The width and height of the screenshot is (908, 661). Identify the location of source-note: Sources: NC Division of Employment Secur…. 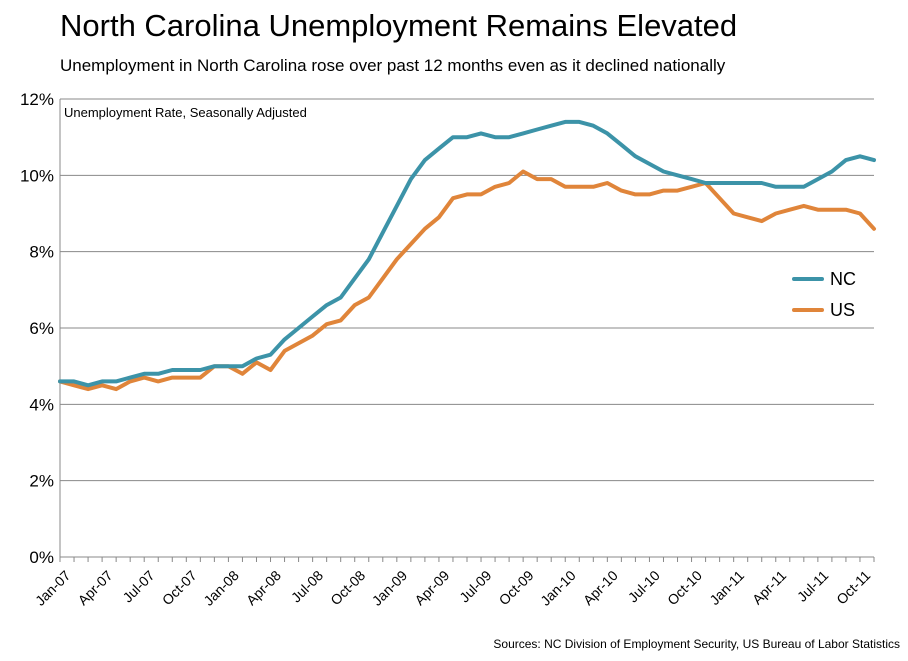
(696, 644).